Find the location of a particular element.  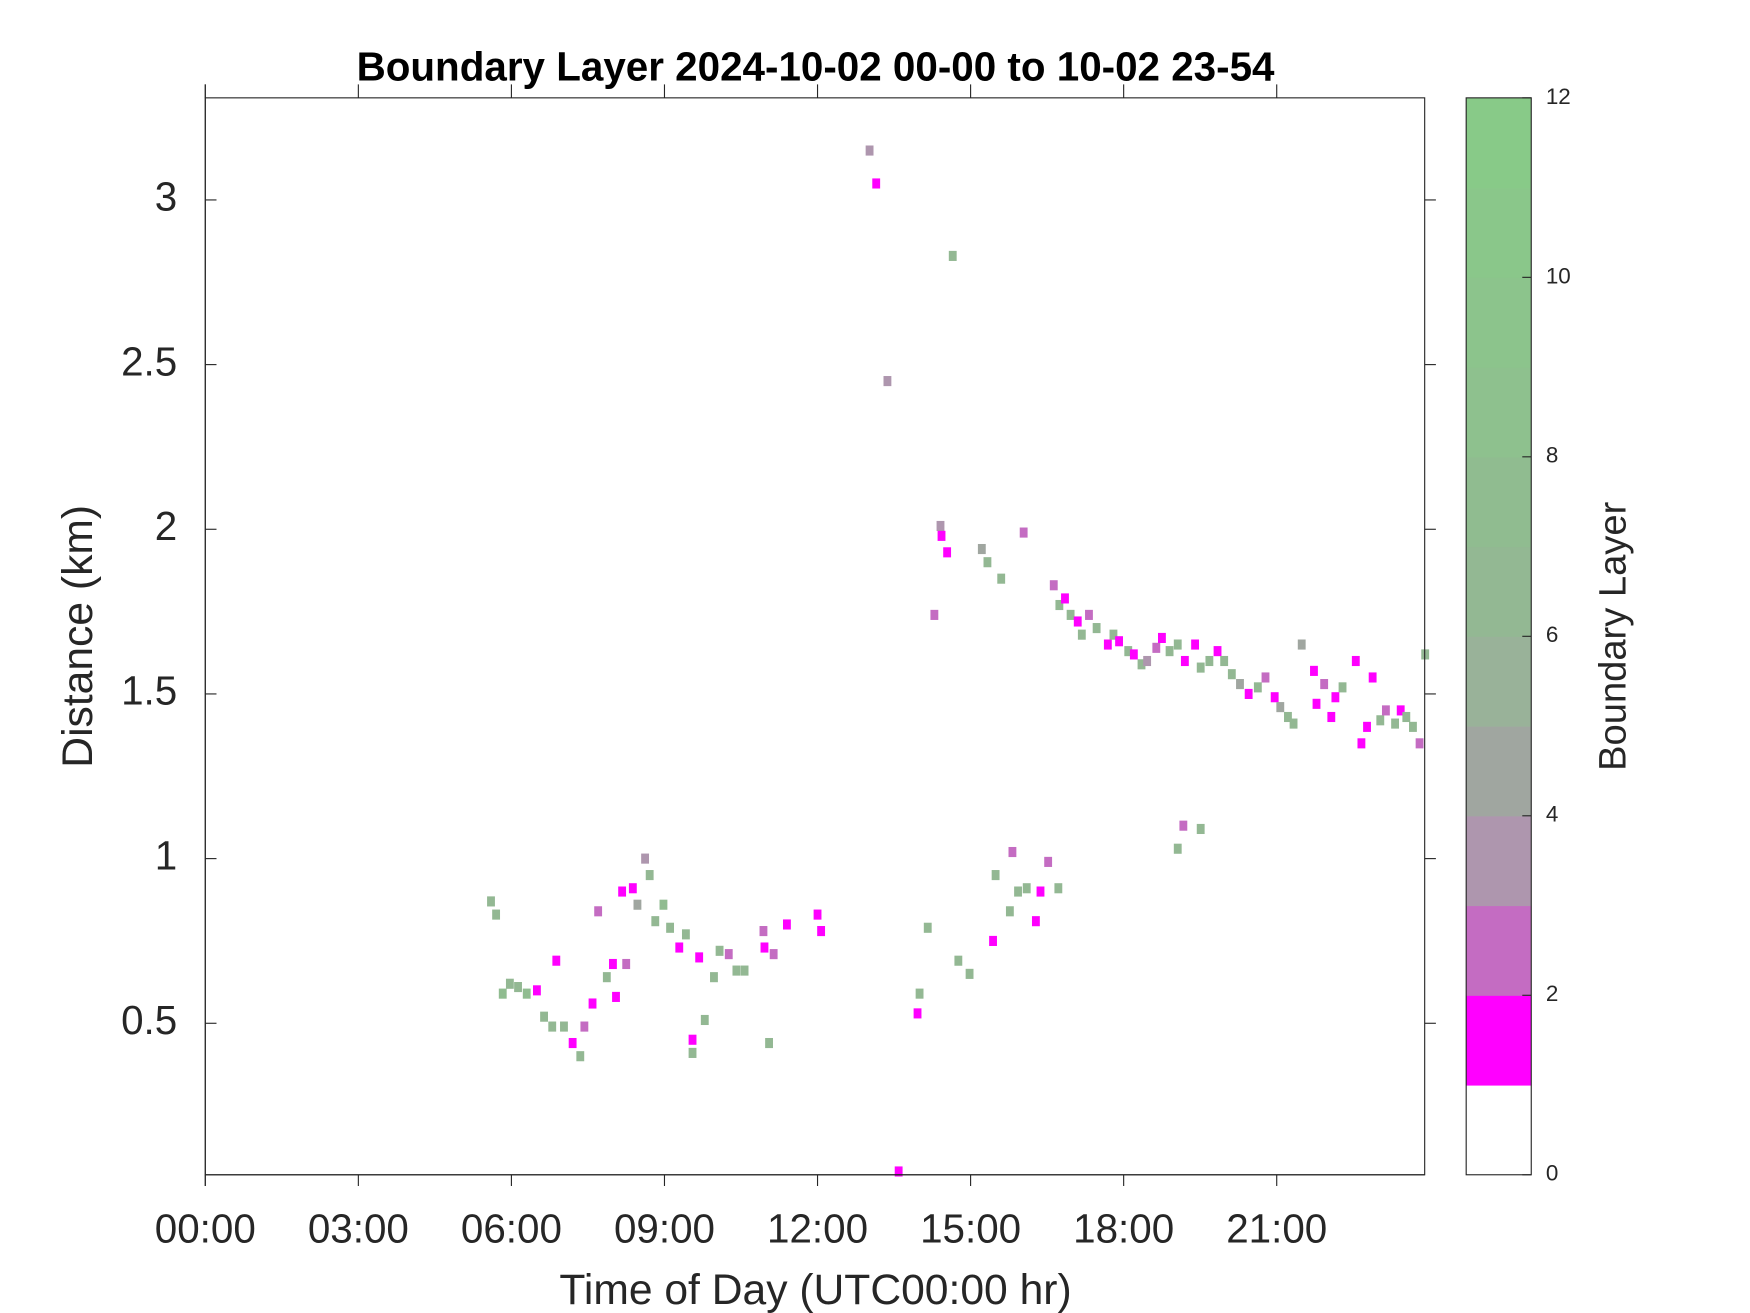

x-tick-label: 09:00 is located at coordinates (664, 1229).